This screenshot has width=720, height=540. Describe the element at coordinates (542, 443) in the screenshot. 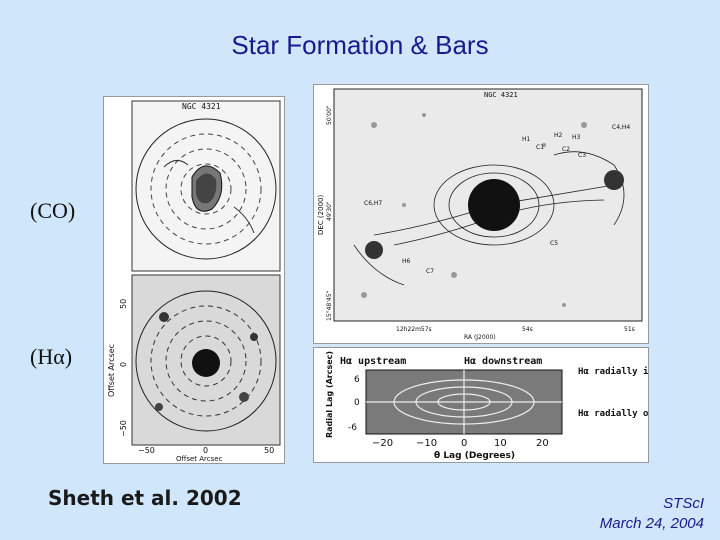

I see `lag-x-tick: 20` at that location.